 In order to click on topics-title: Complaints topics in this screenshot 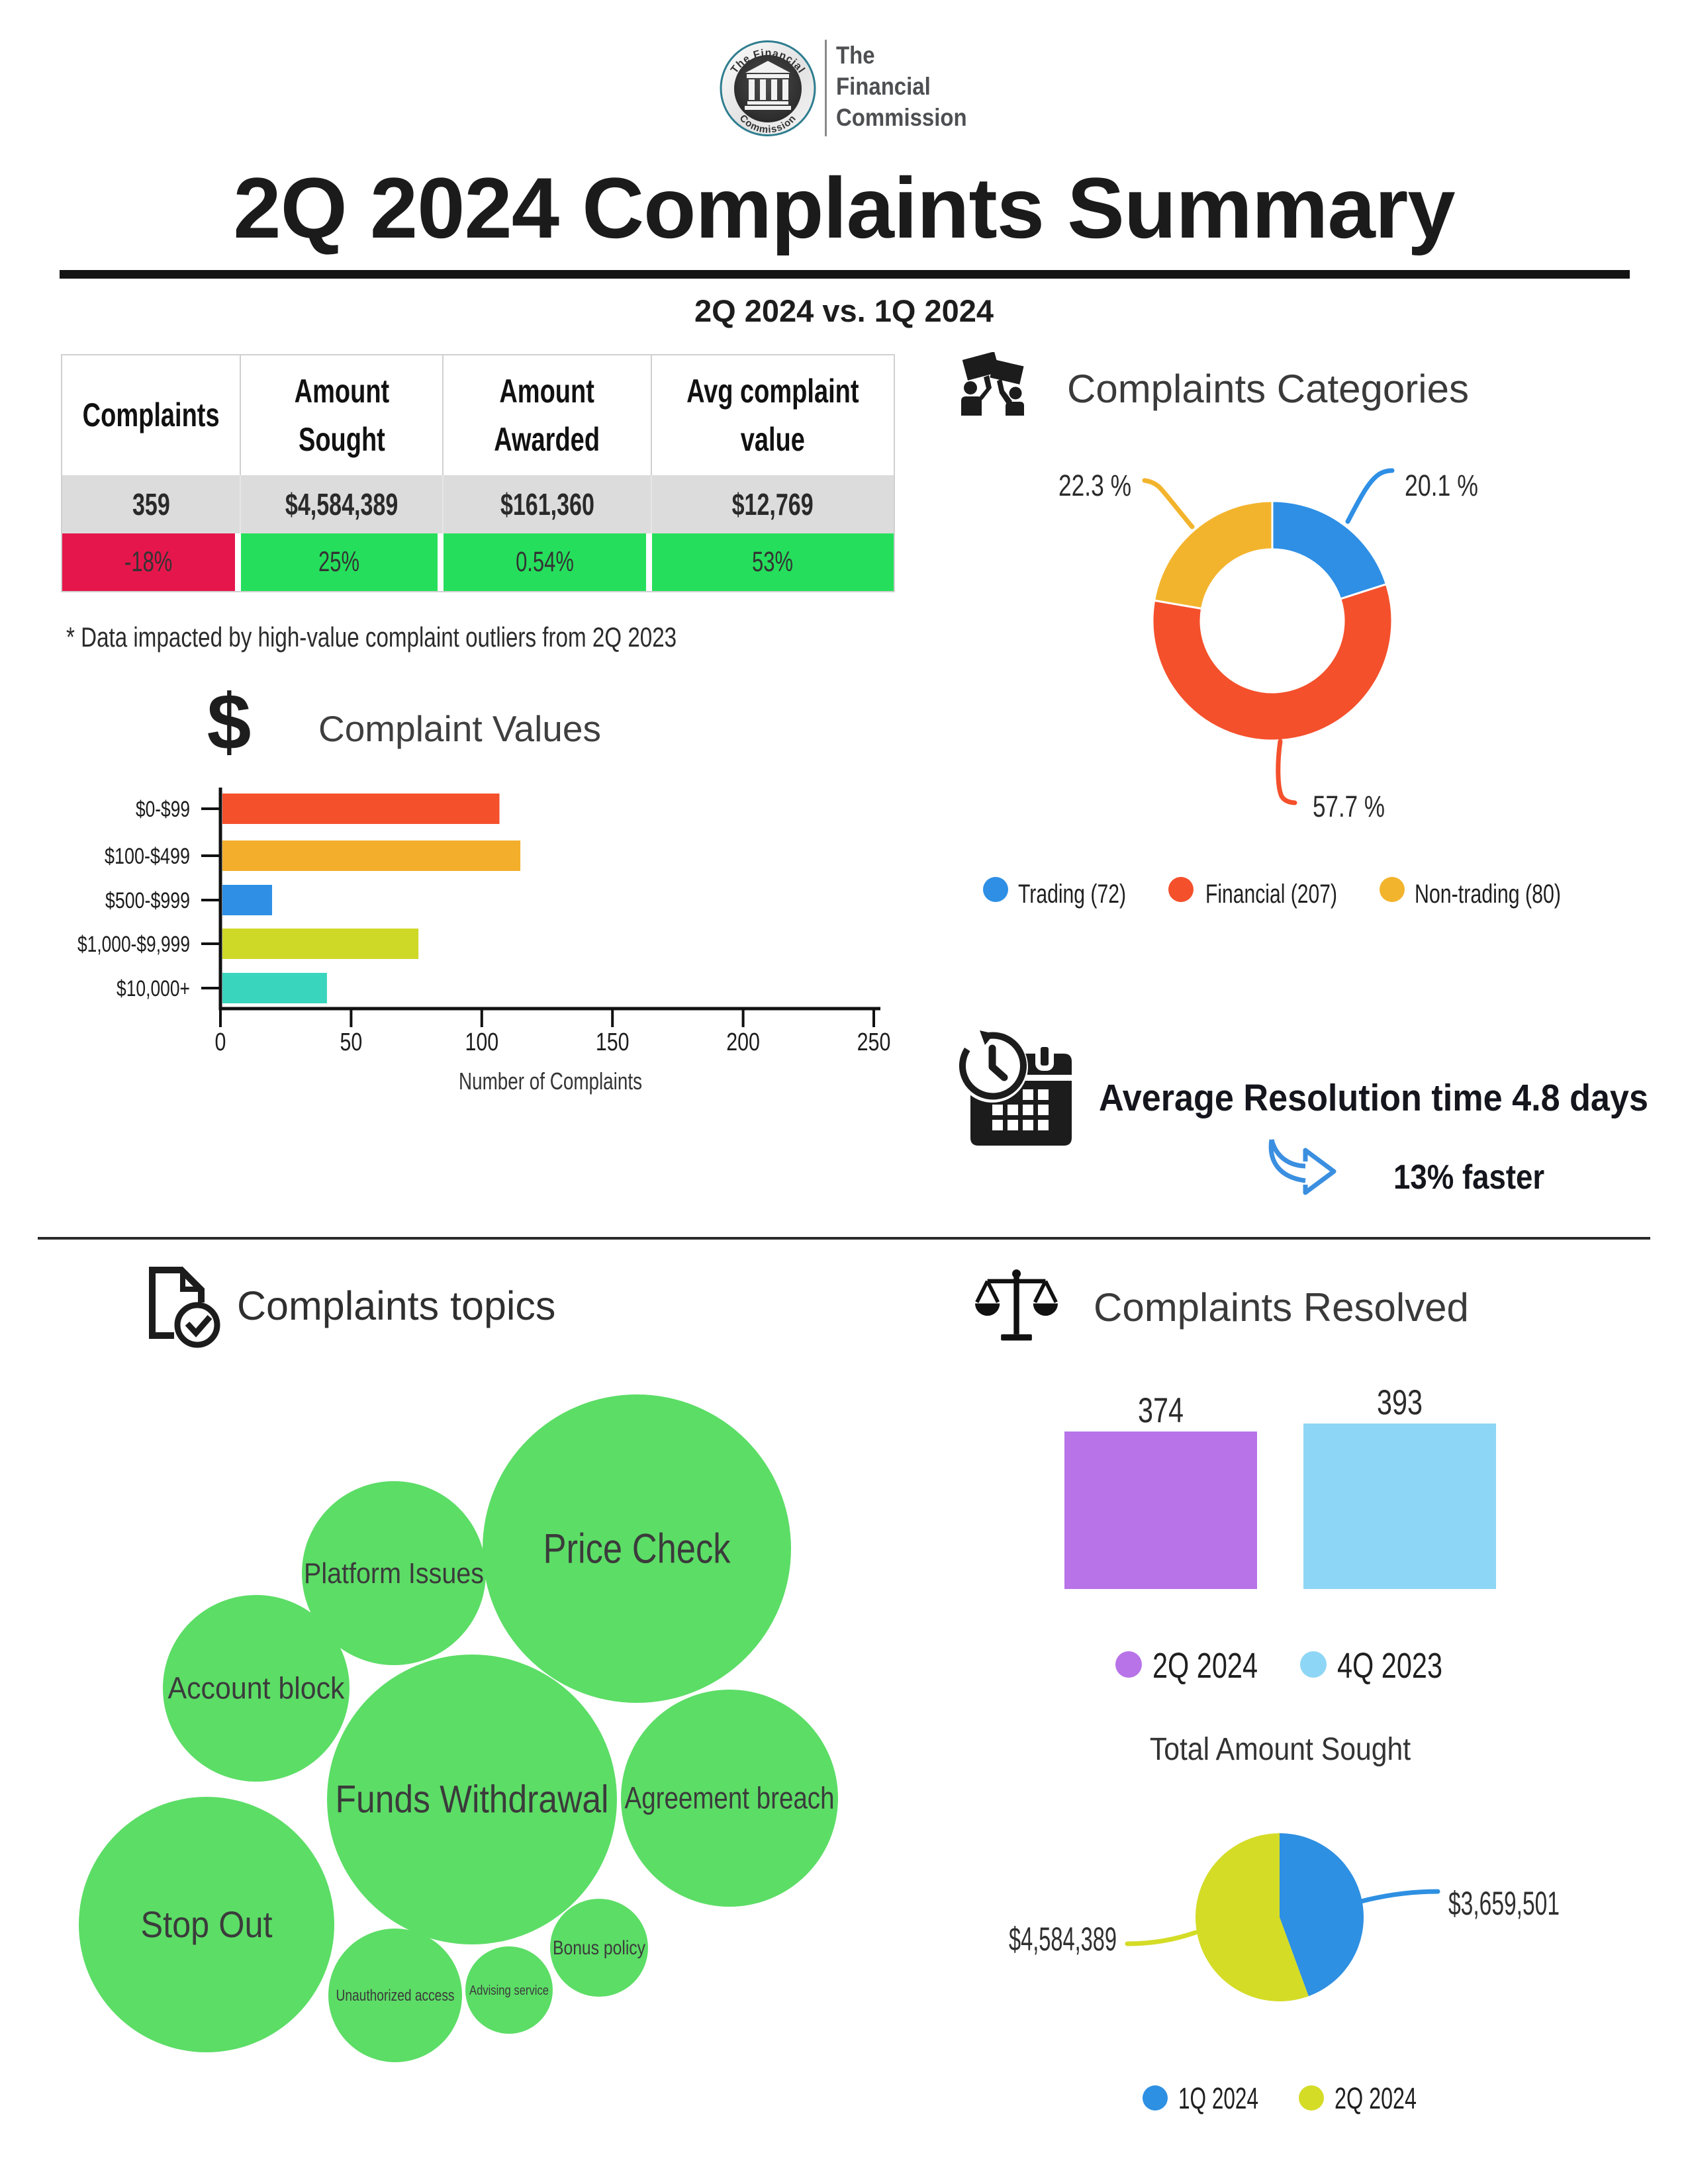, I will do `click(396, 1305)`.